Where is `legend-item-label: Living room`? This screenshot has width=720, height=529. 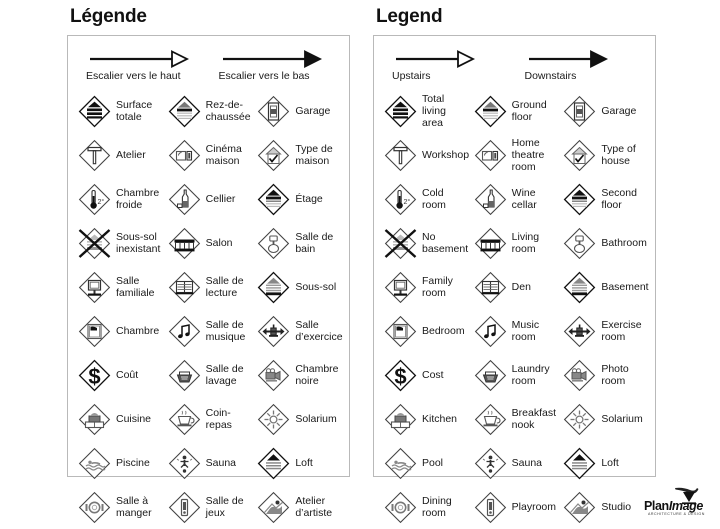 legend-item-label: Living room is located at coordinates (525, 242).